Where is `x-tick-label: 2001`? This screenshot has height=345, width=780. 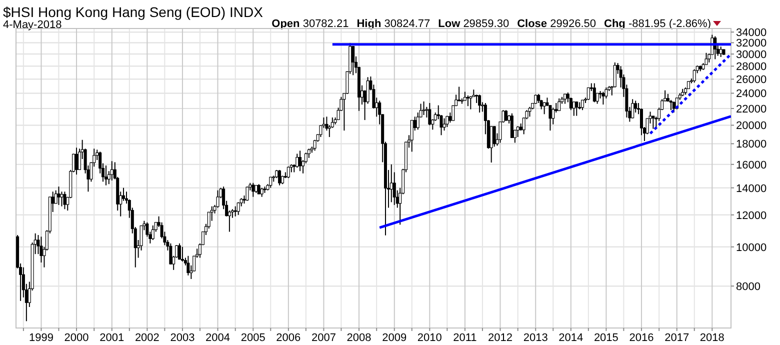 x-tick-label: 2001 is located at coordinates (112, 338).